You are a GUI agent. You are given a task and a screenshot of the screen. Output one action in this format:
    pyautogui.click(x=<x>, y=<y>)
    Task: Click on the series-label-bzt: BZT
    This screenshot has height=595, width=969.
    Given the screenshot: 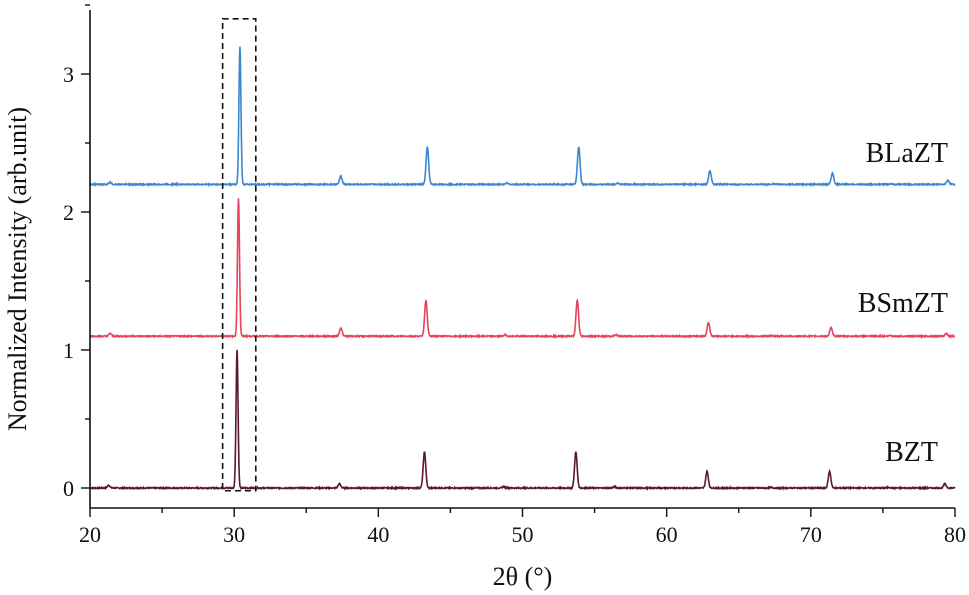 What is the action you would take?
    pyautogui.click(x=911, y=452)
    